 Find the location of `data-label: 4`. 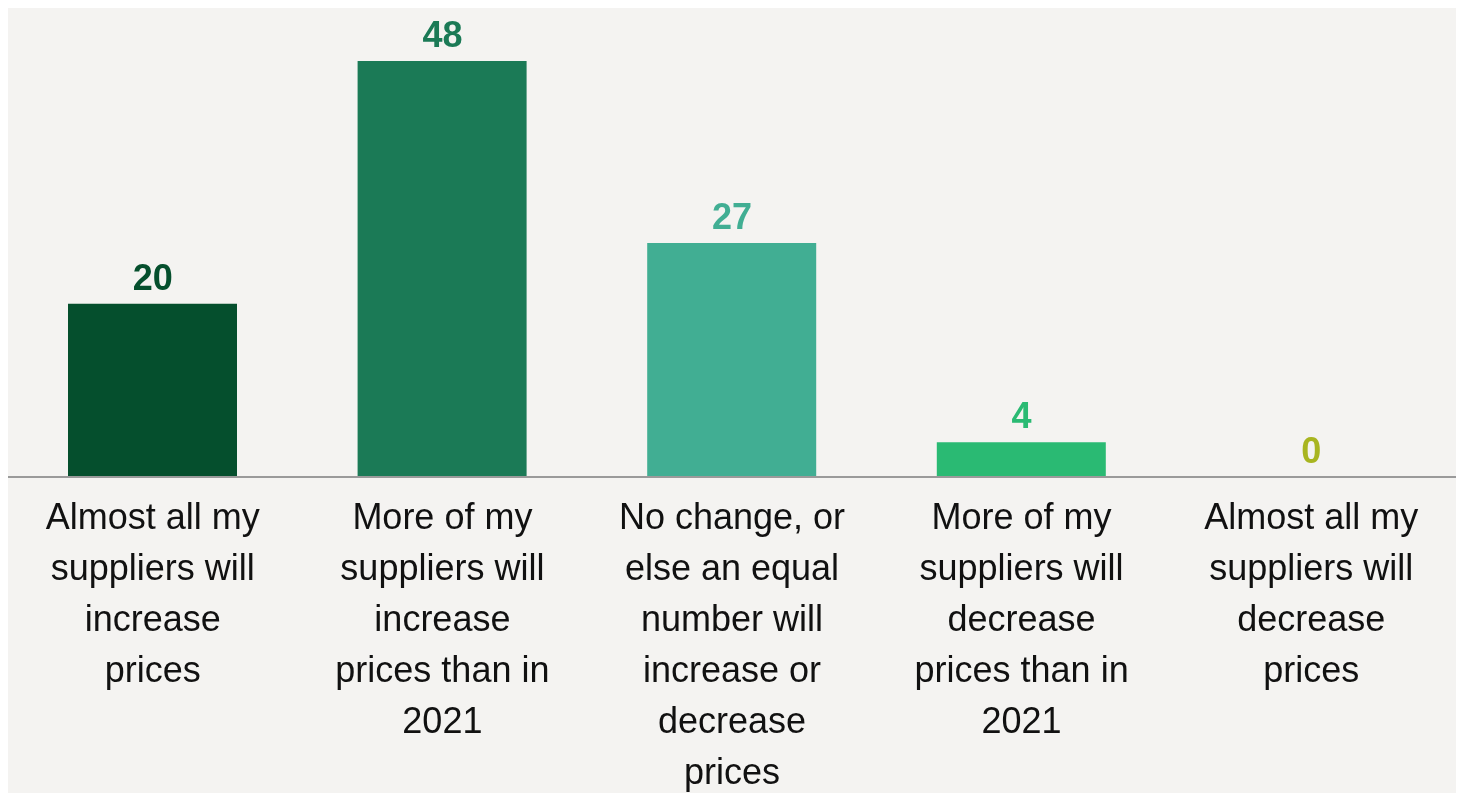

data-label: 4 is located at coordinates (1021, 416).